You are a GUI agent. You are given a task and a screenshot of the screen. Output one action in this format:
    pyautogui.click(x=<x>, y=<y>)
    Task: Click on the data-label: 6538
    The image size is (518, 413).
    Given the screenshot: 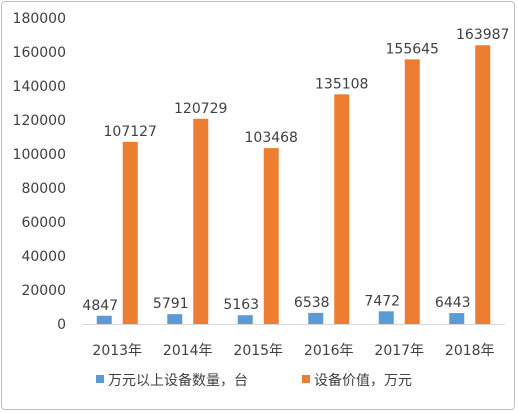 What is the action you would take?
    pyautogui.click(x=312, y=303)
    